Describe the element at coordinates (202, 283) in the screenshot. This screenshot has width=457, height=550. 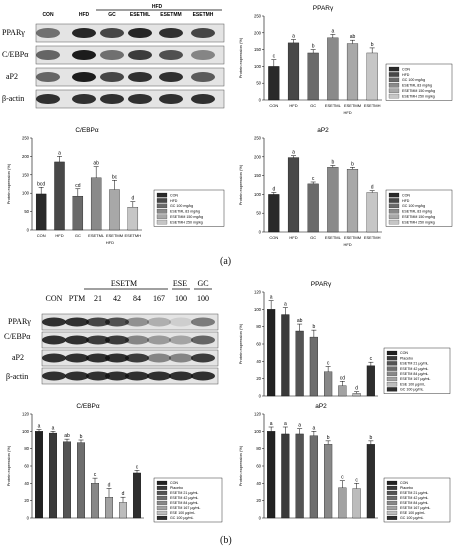
I see `blot-b-group-gc: GC` at that location.